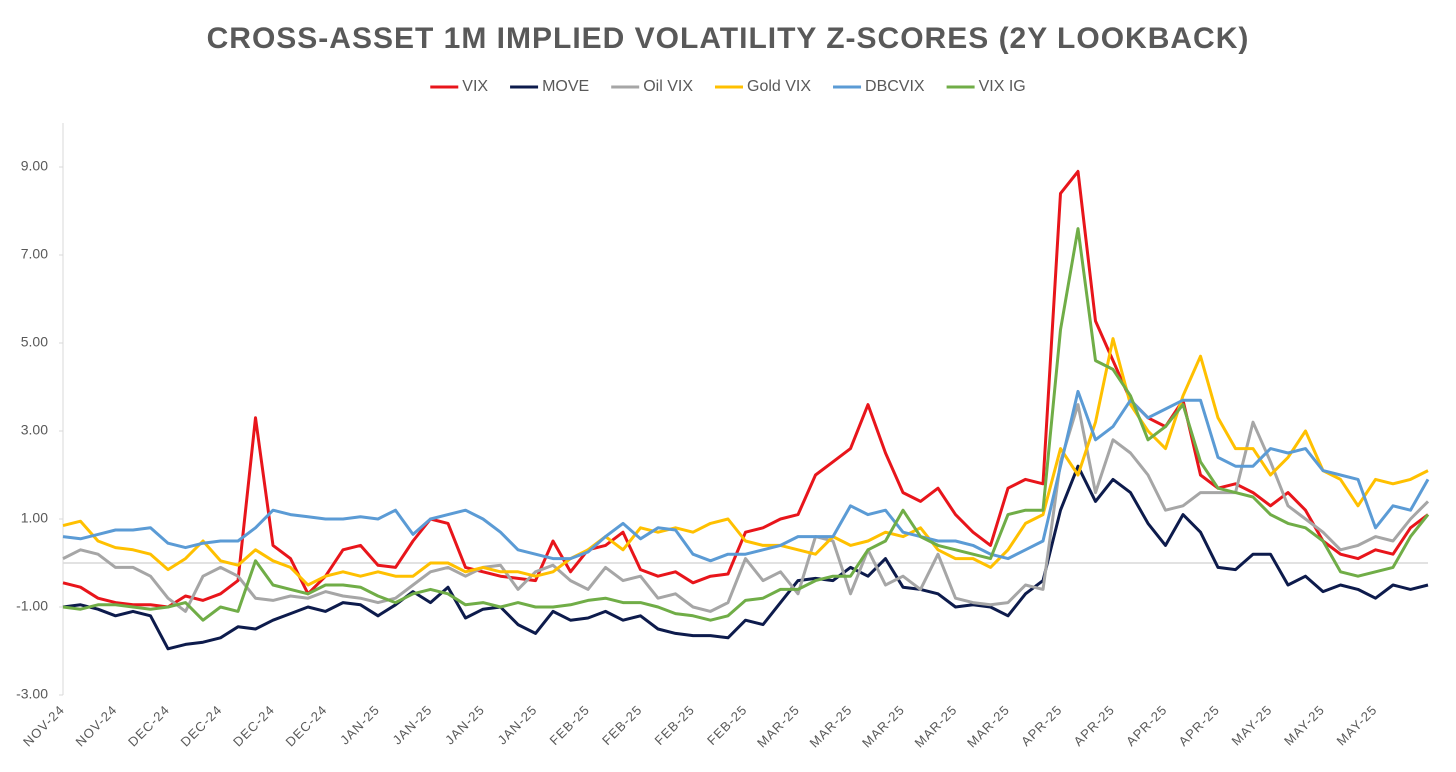 This screenshot has width=1456, height=772. Describe the element at coordinates (34, 254) in the screenshot. I see `y-tick-label: 7.00` at that location.